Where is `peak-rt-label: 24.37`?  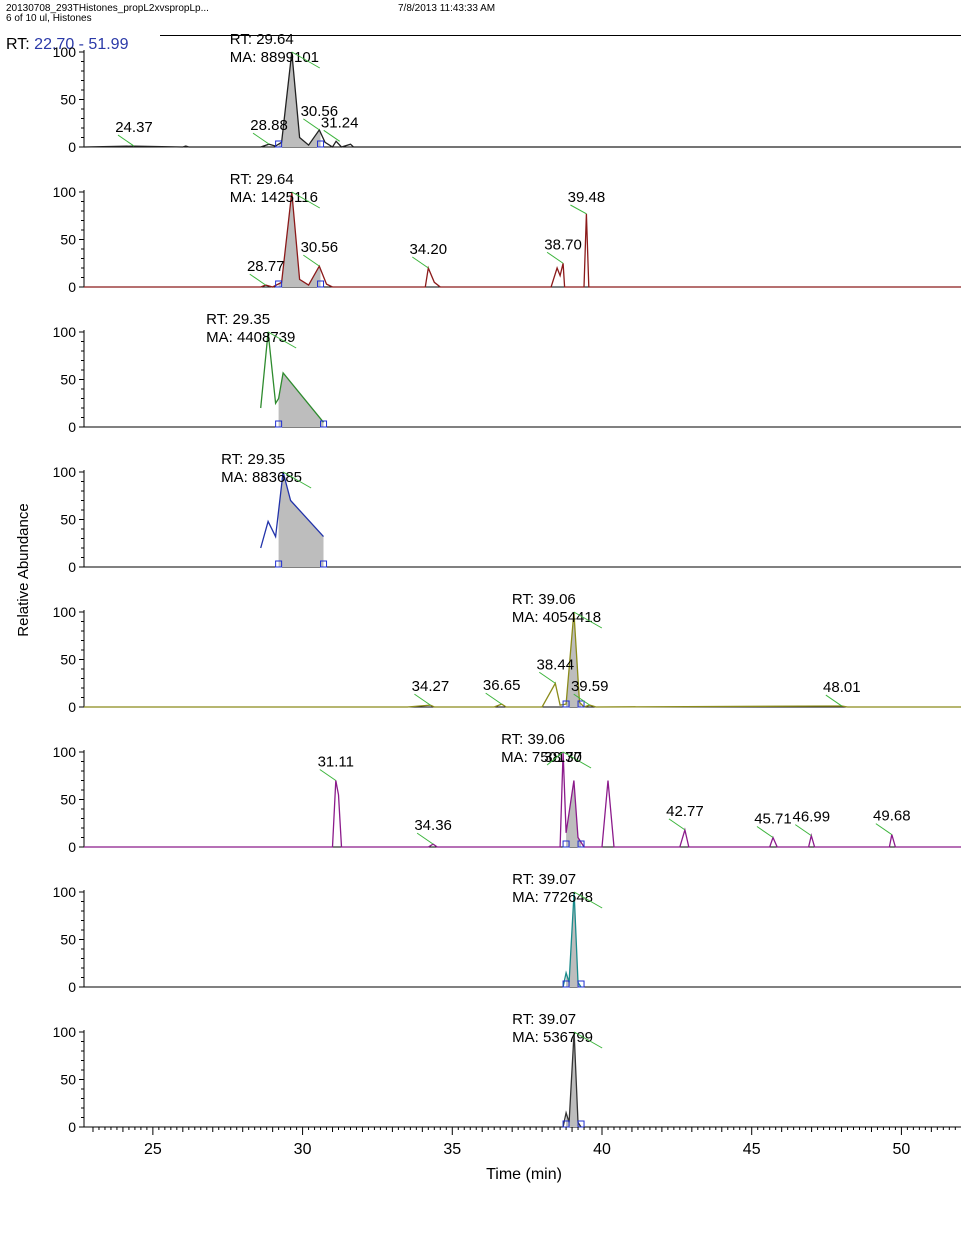
peak-rt-label: 24.37 is located at coordinates (134, 127).